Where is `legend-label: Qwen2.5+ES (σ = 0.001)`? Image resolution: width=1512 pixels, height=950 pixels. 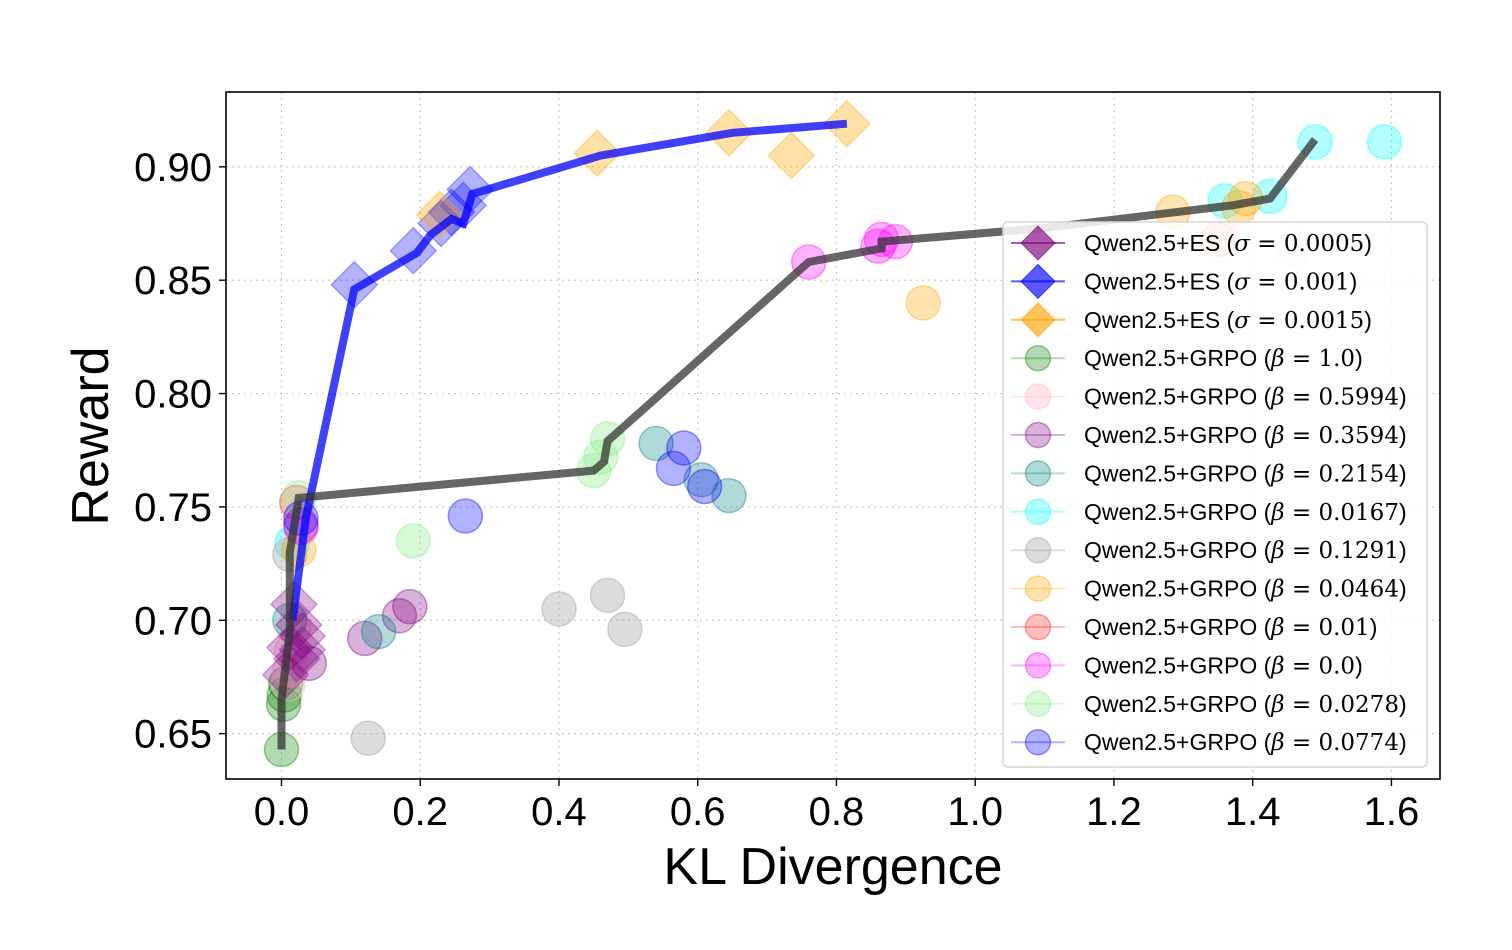
legend-label: Qwen2.5+ES (σ = 0.001) is located at coordinates (1220, 281).